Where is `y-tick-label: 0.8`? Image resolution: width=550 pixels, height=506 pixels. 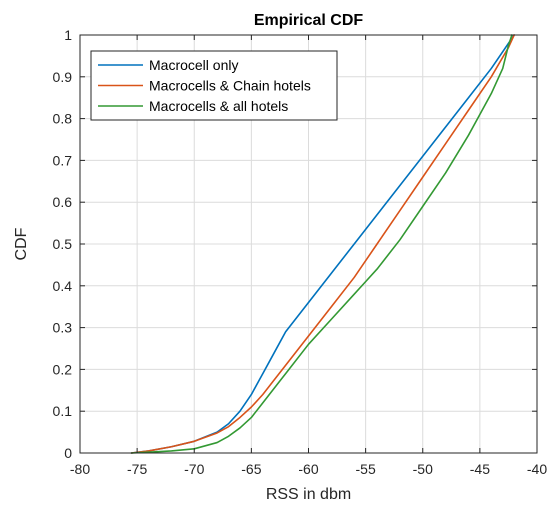
y-tick-label: 0.8 is located at coordinates (63, 119).